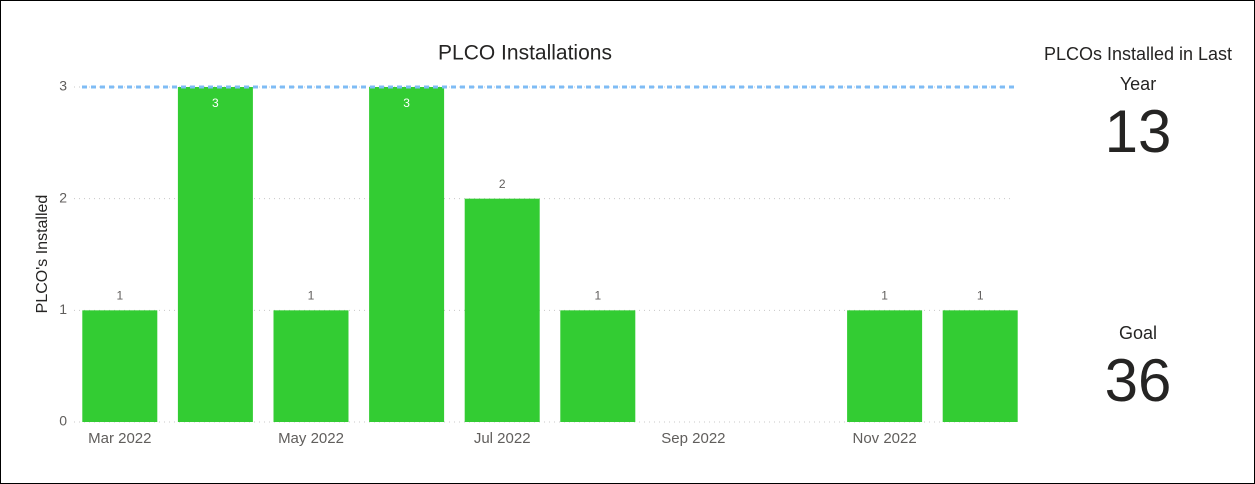 This screenshot has height=484, width=1255. What do you see at coordinates (63, 309) in the screenshot?
I see `y-tick-label: 1` at bounding box center [63, 309].